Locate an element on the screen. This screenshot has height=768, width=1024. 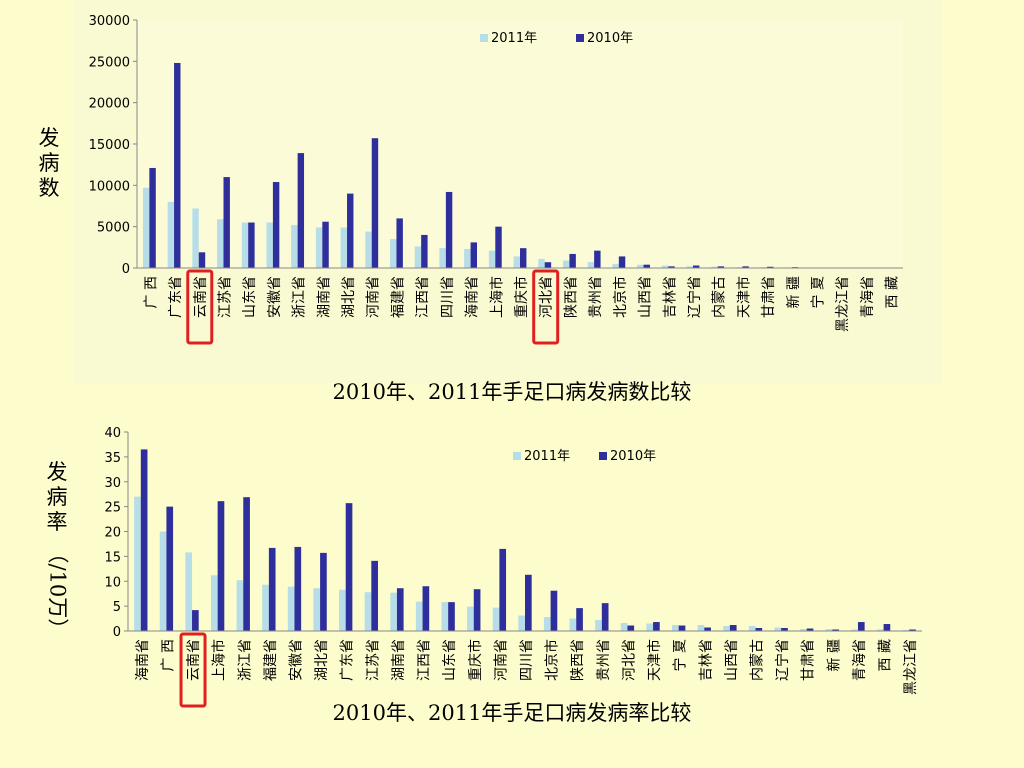
x-tick-label: 山东省 is located at coordinates (450, 660).